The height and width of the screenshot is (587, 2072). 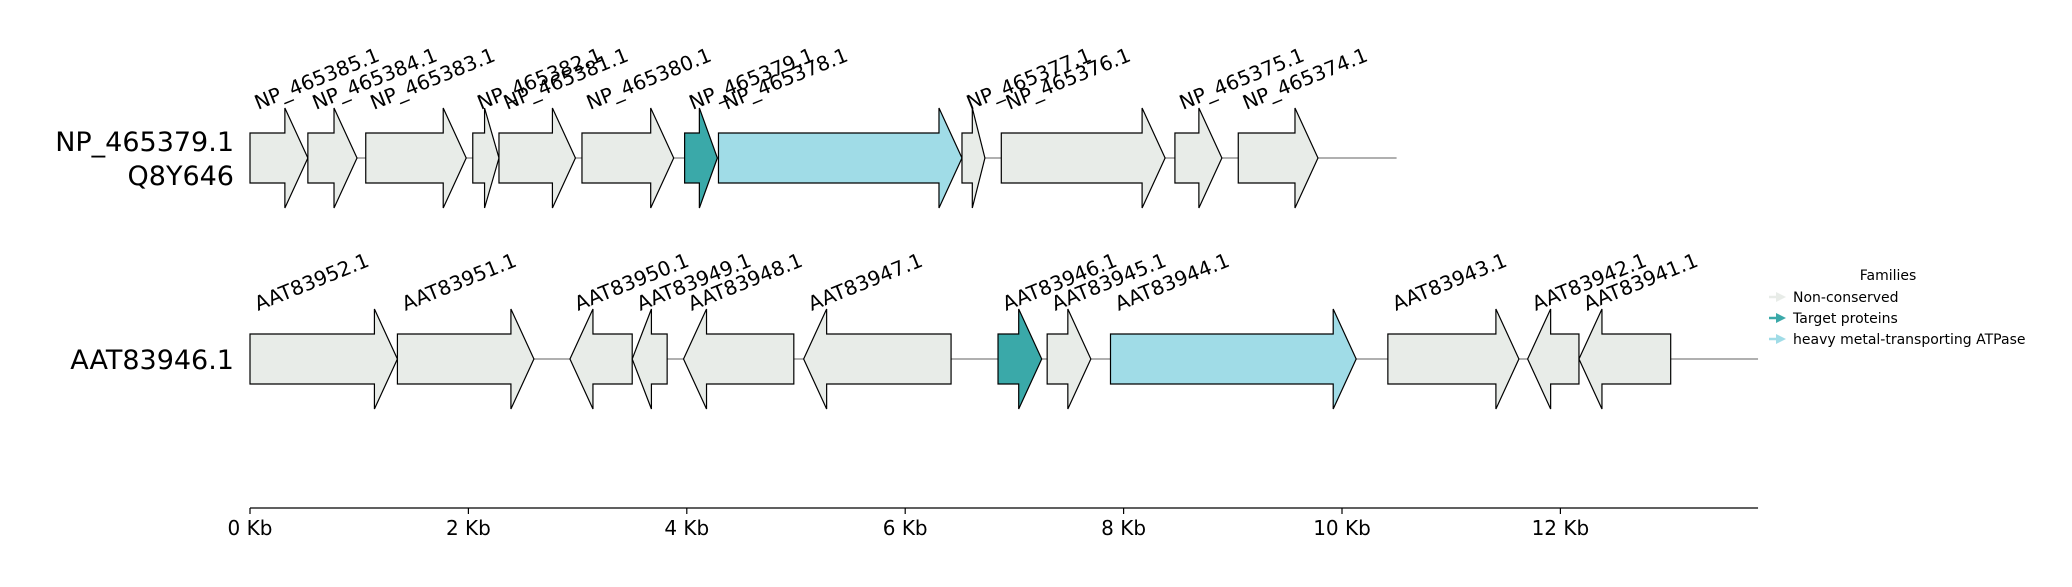 I want to click on gene-arrow-AAT83941.1, so click(x=1625, y=359).